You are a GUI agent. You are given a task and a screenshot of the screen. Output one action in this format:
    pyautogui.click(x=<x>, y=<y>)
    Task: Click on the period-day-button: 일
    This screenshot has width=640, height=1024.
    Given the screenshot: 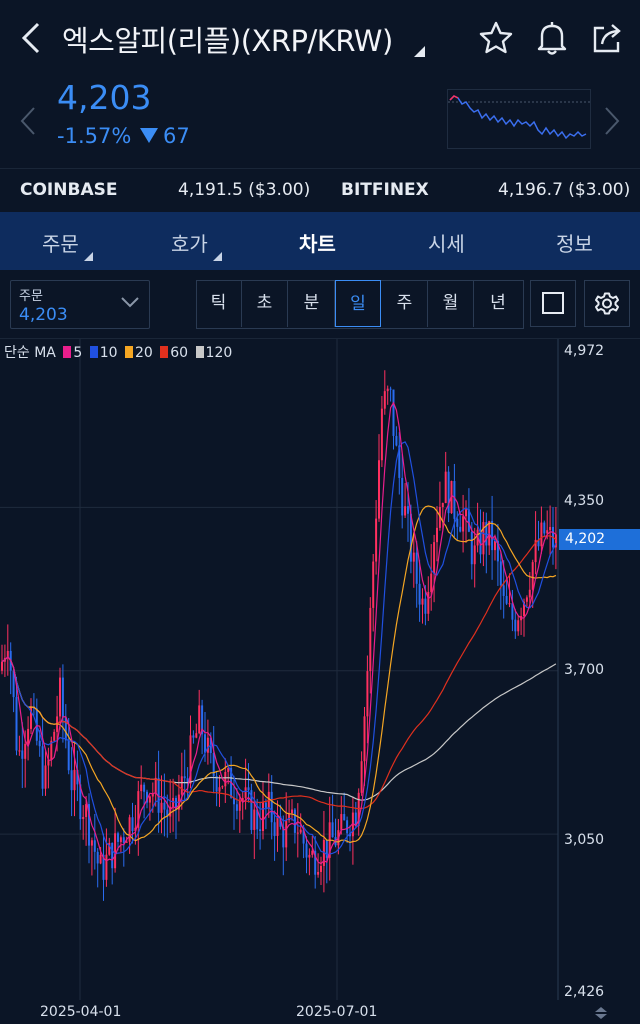 What is the action you would take?
    pyautogui.click(x=358, y=303)
    